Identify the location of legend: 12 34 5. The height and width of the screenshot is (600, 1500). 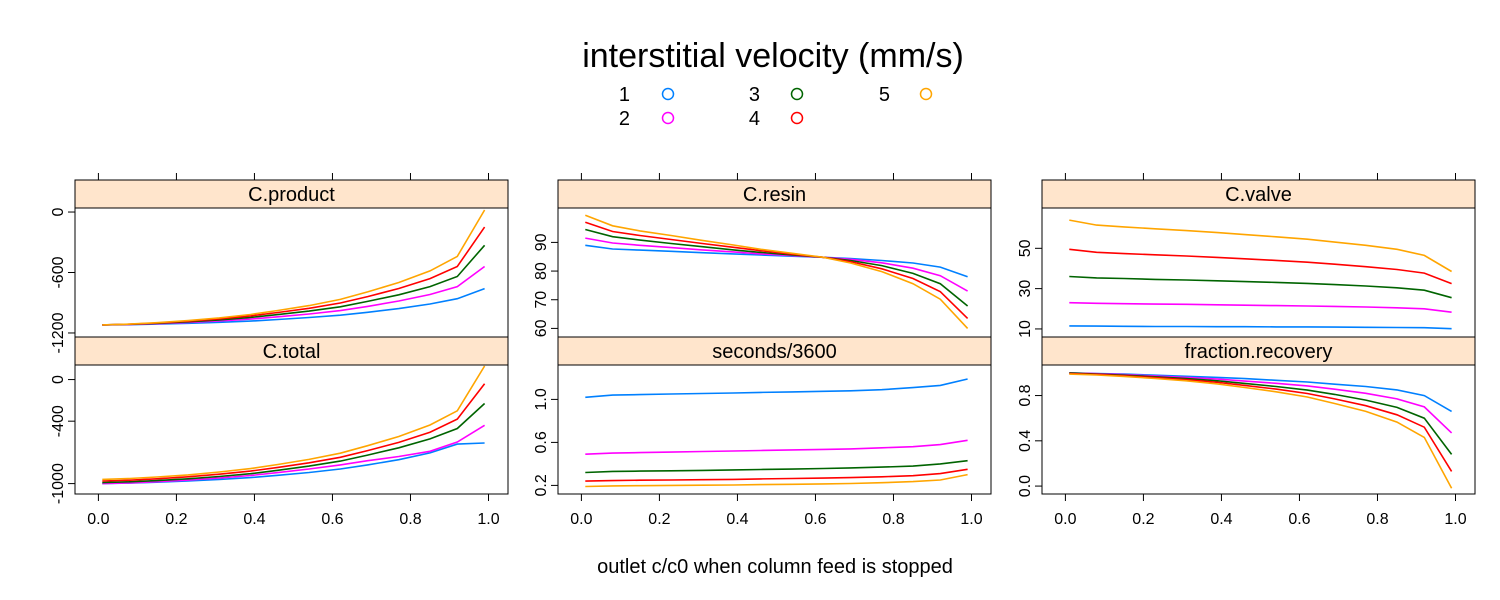
(776, 107).